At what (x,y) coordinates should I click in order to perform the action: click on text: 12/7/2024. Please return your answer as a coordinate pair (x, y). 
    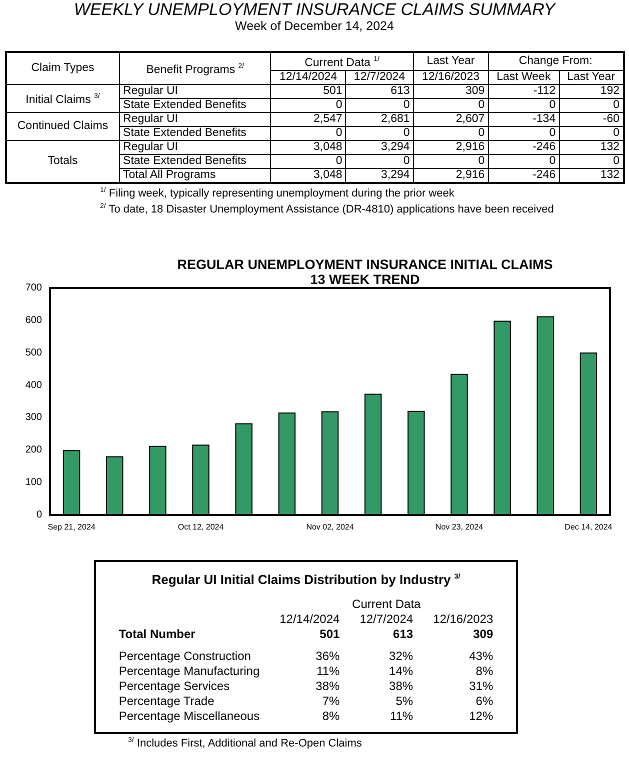
    Looking at the image, I should click on (387, 619).